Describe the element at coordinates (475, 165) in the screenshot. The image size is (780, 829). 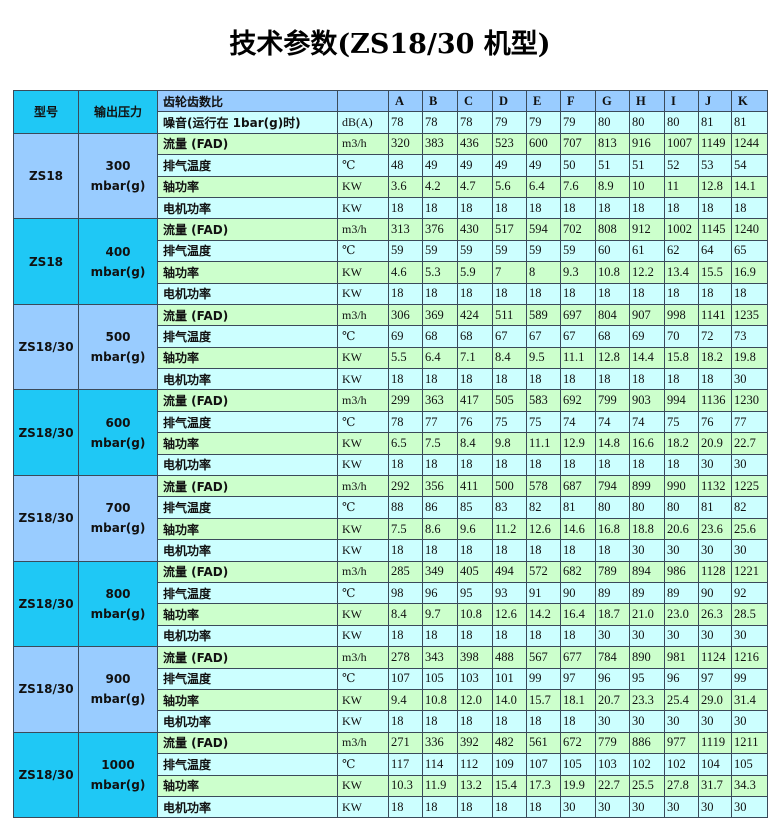
I see `value-cell: 49` at that location.